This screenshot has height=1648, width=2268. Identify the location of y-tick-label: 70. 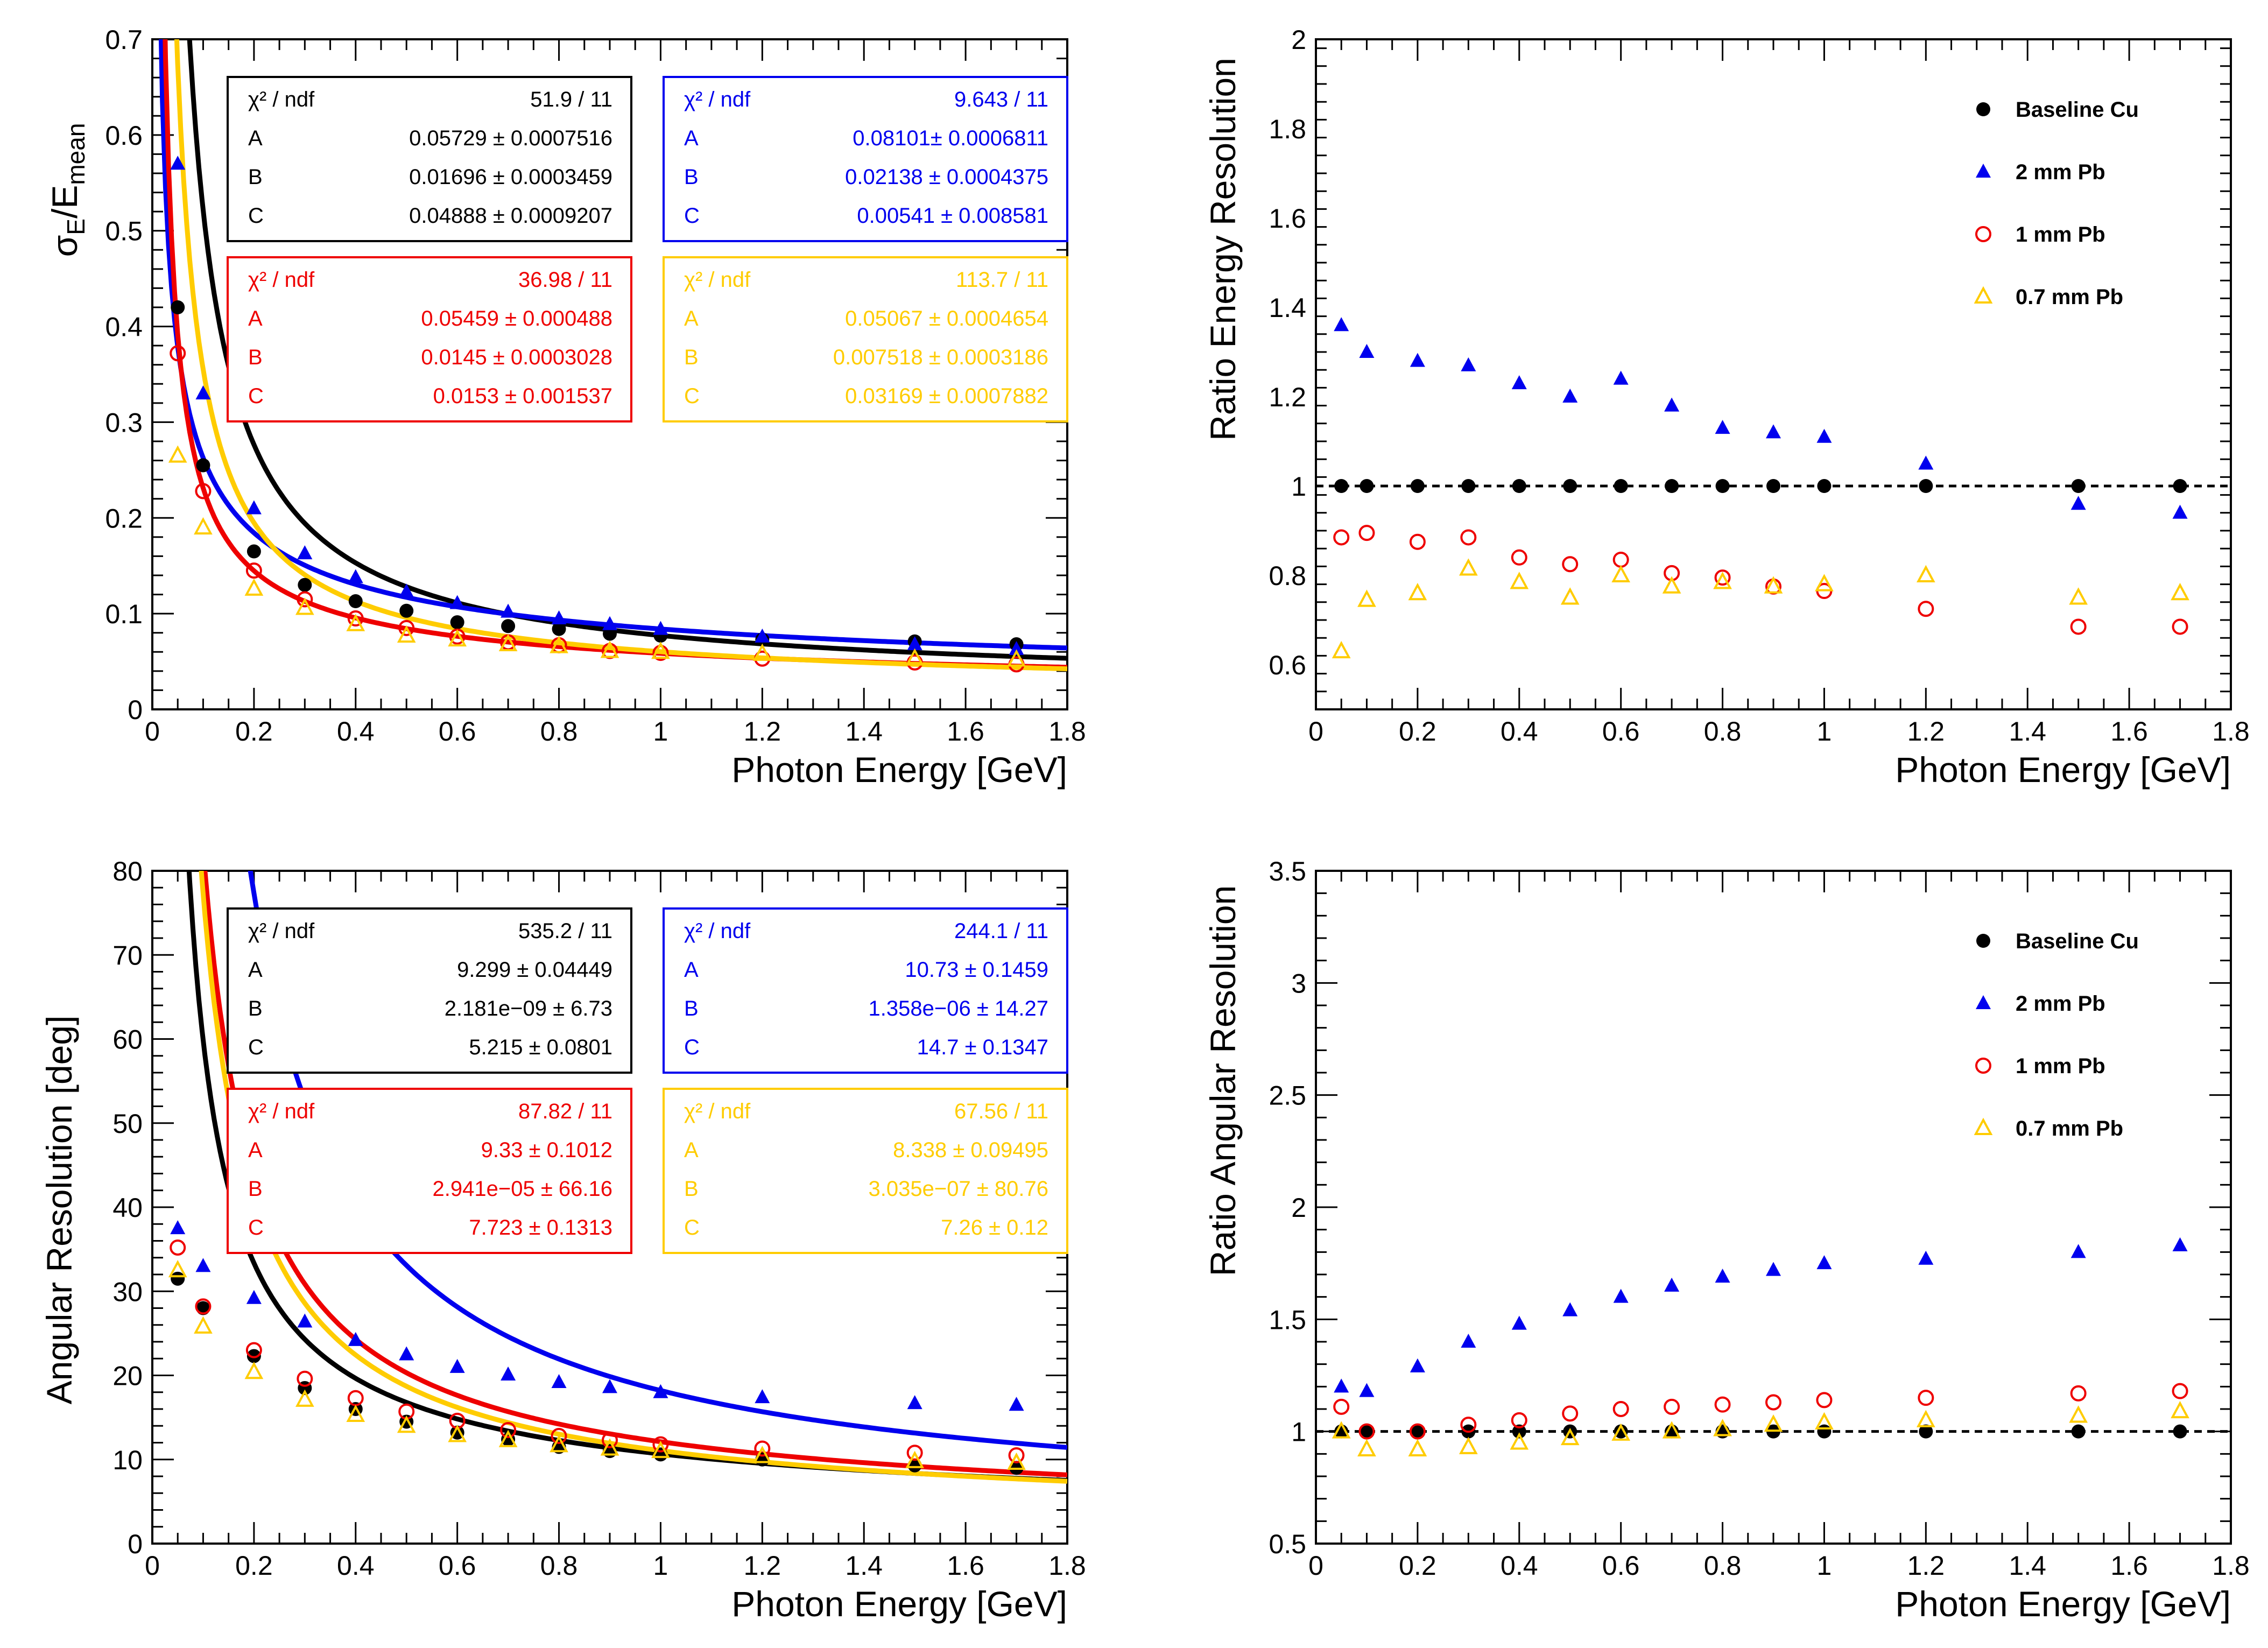
(127, 955).